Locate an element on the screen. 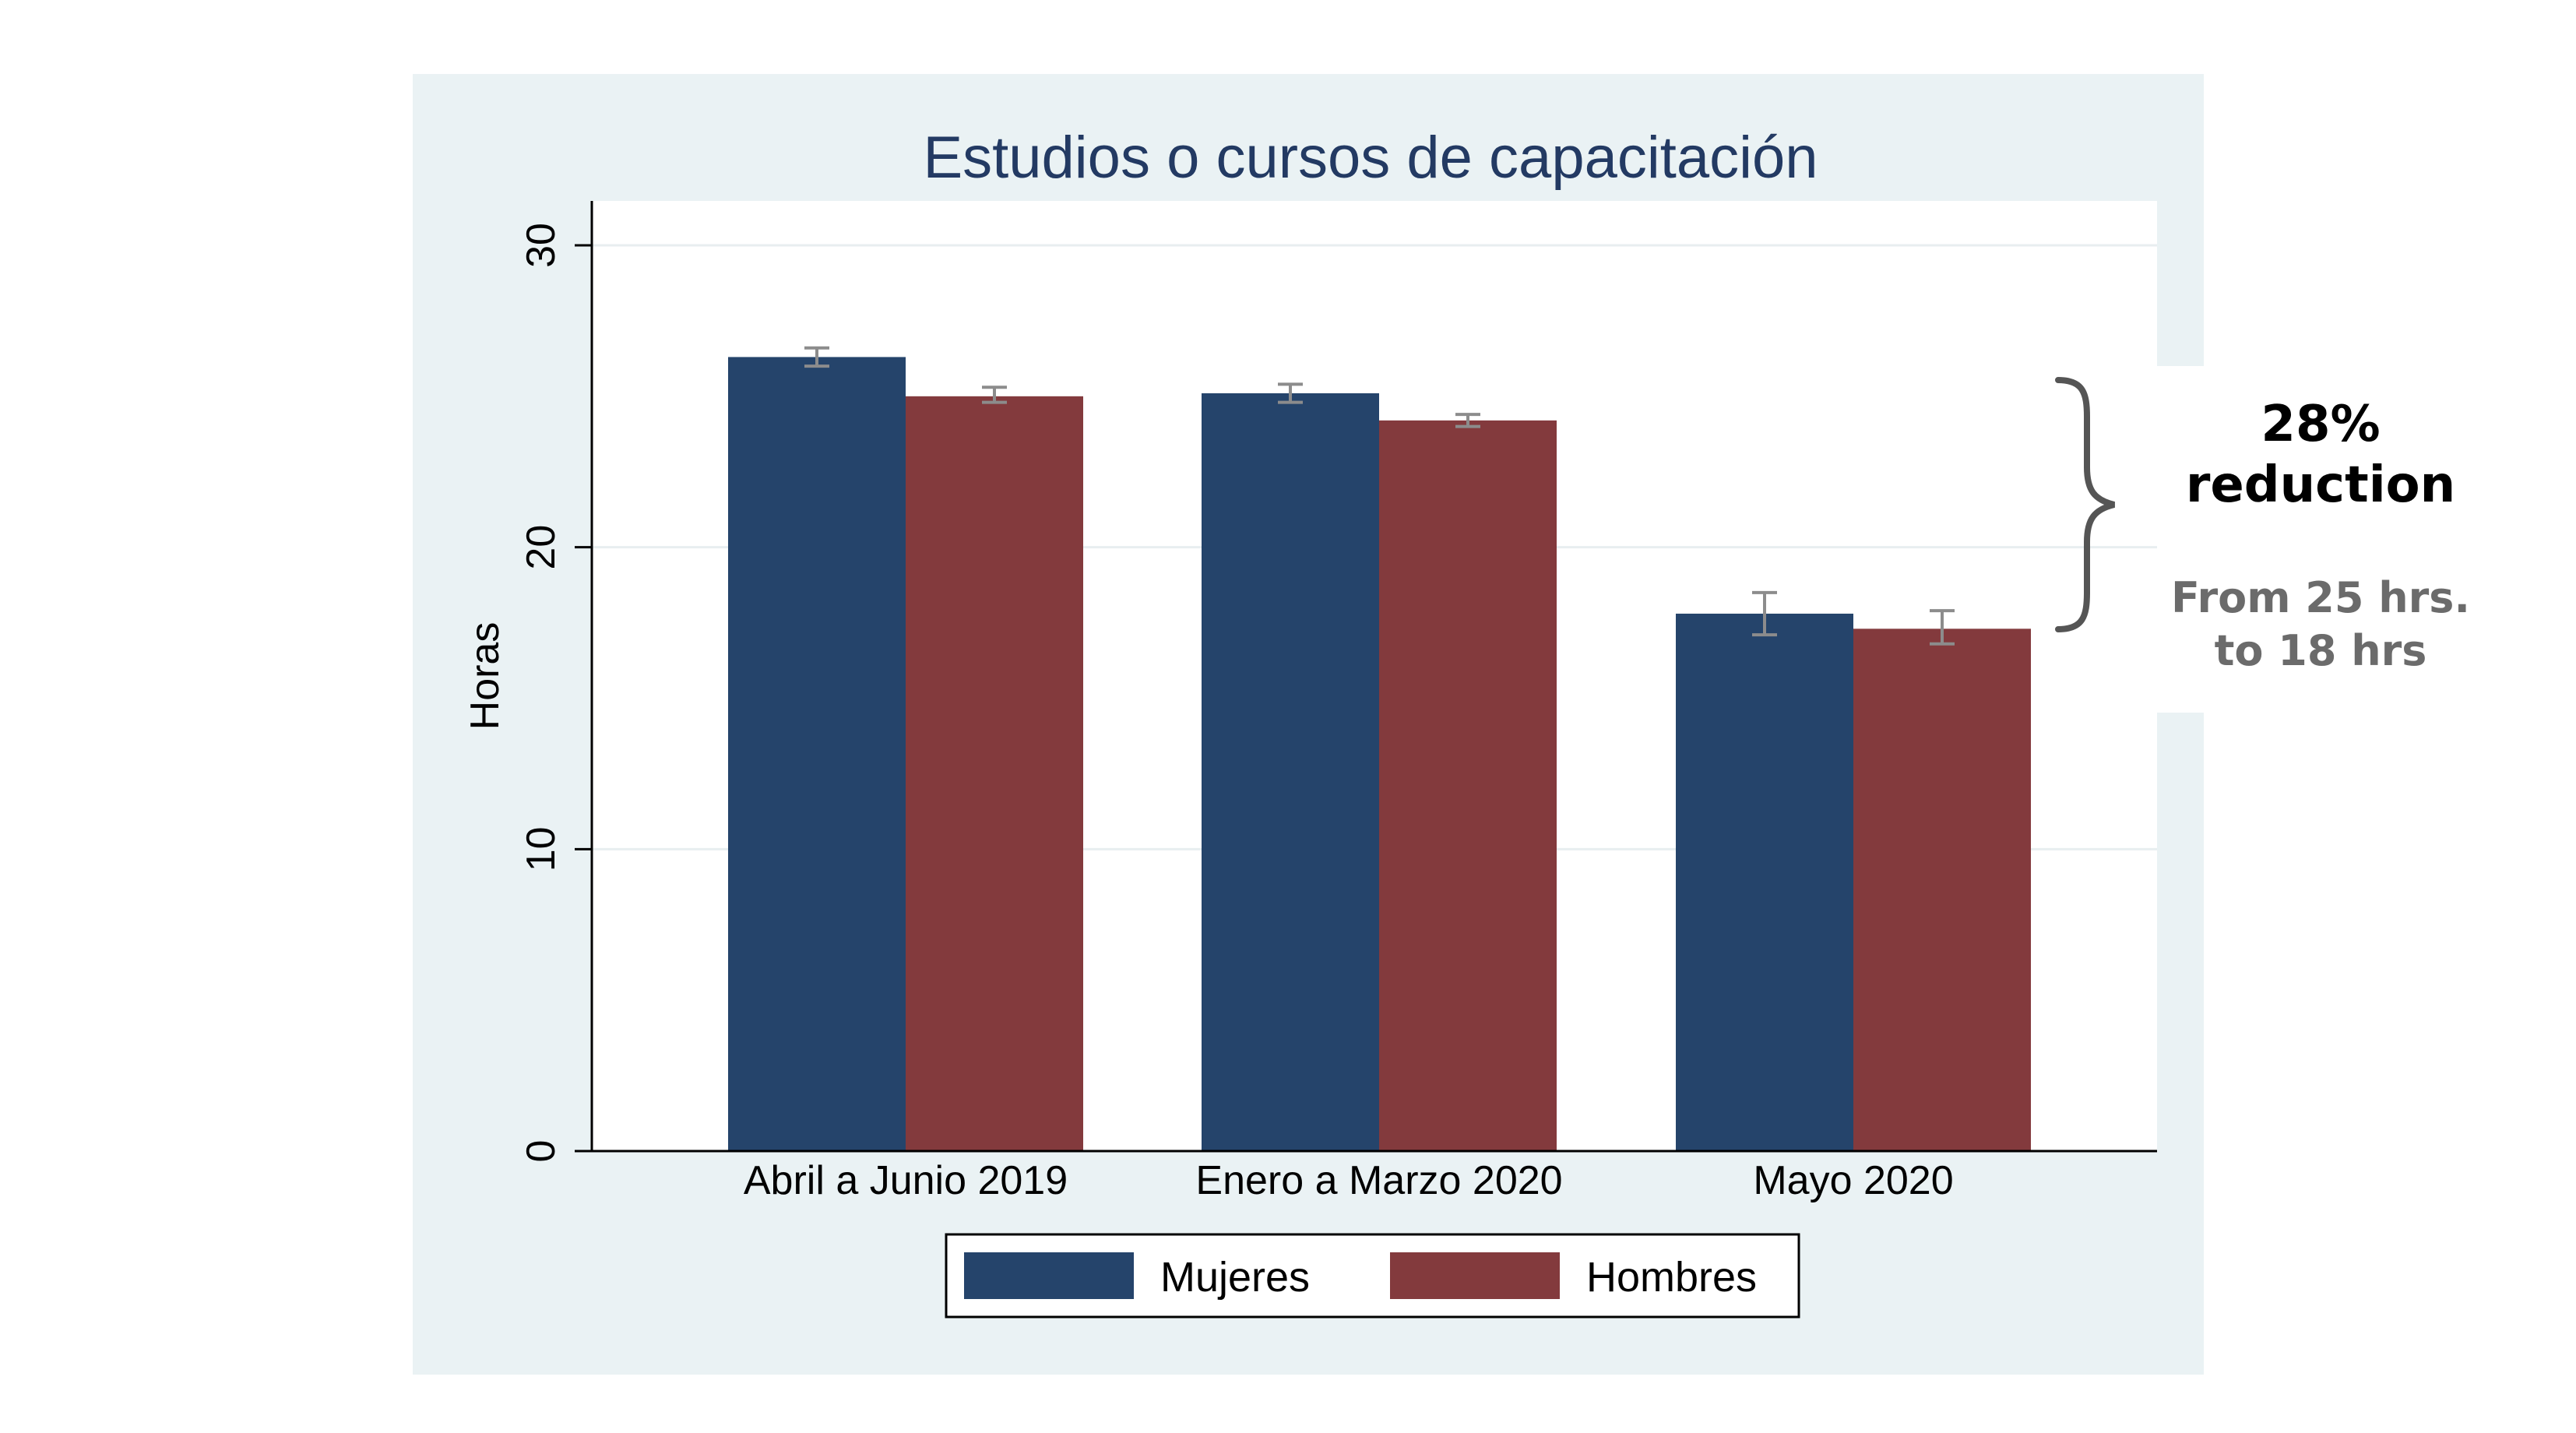 The height and width of the screenshot is (1433, 2576). y-tick-label: 20 is located at coordinates (541, 547).